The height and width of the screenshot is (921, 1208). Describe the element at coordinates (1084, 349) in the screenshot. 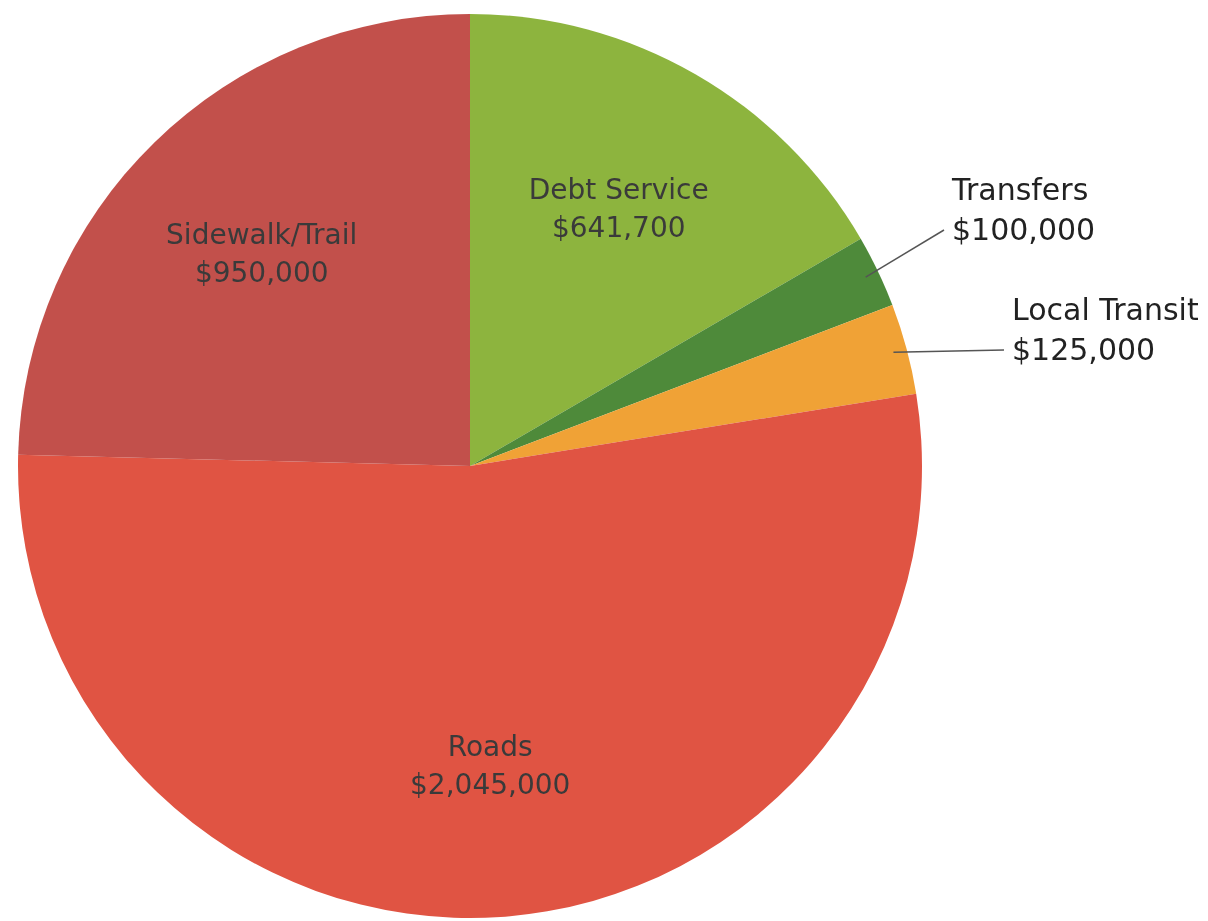

I see `data-label: $125,000` at that location.